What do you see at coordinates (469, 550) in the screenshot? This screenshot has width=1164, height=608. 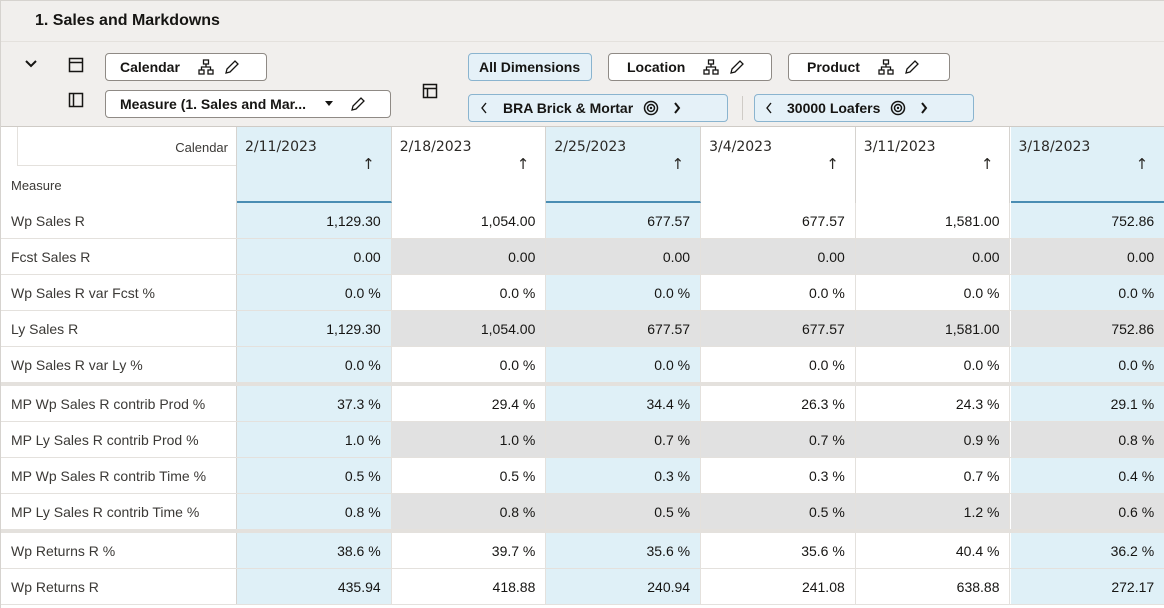 I see `table-cell: 39.7 %` at bounding box center [469, 550].